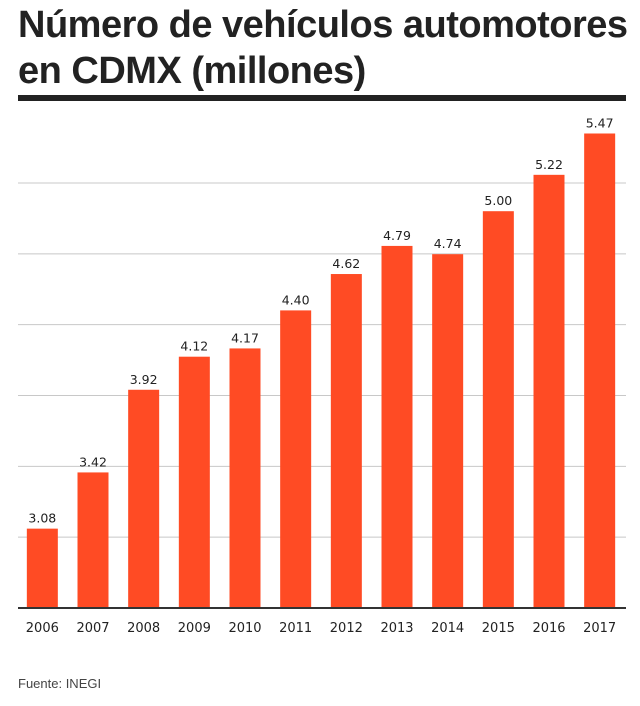 This screenshot has height=706, width=640. Describe the element at coordinates (600, 122) in the screenshot. I see `bar-value-label-2017: 5.47` at that location.